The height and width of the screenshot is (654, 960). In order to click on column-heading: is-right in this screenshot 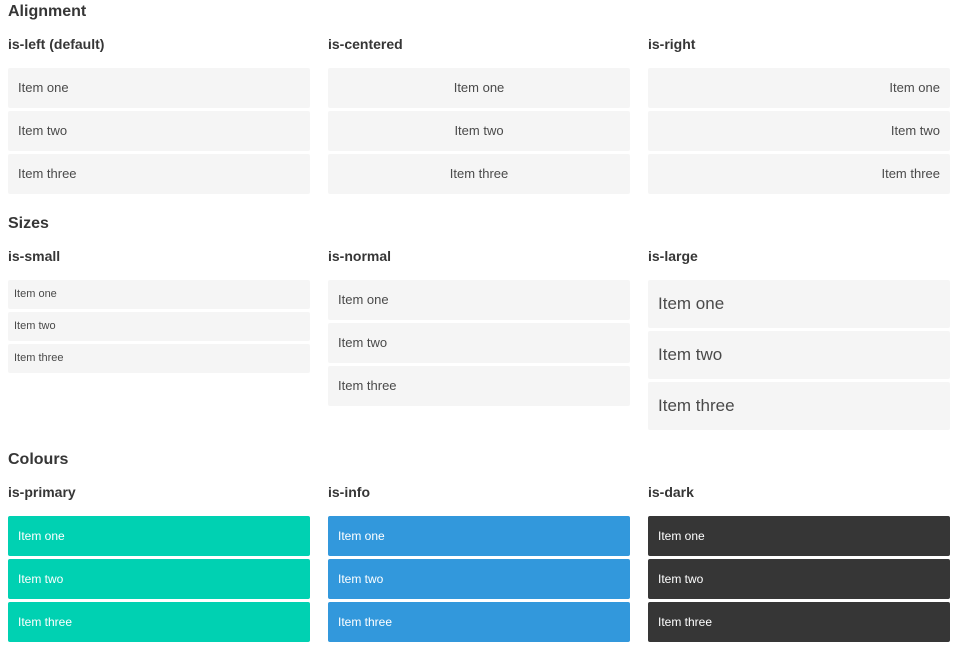, I will do `click(672, 44)`.